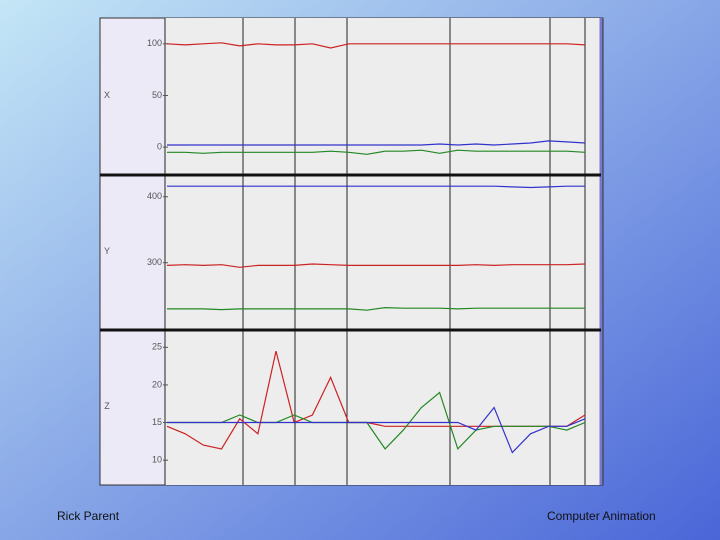 This screenshot has width=720, height=540. I want to click on y-tick-label: 0, so click(159, 146).